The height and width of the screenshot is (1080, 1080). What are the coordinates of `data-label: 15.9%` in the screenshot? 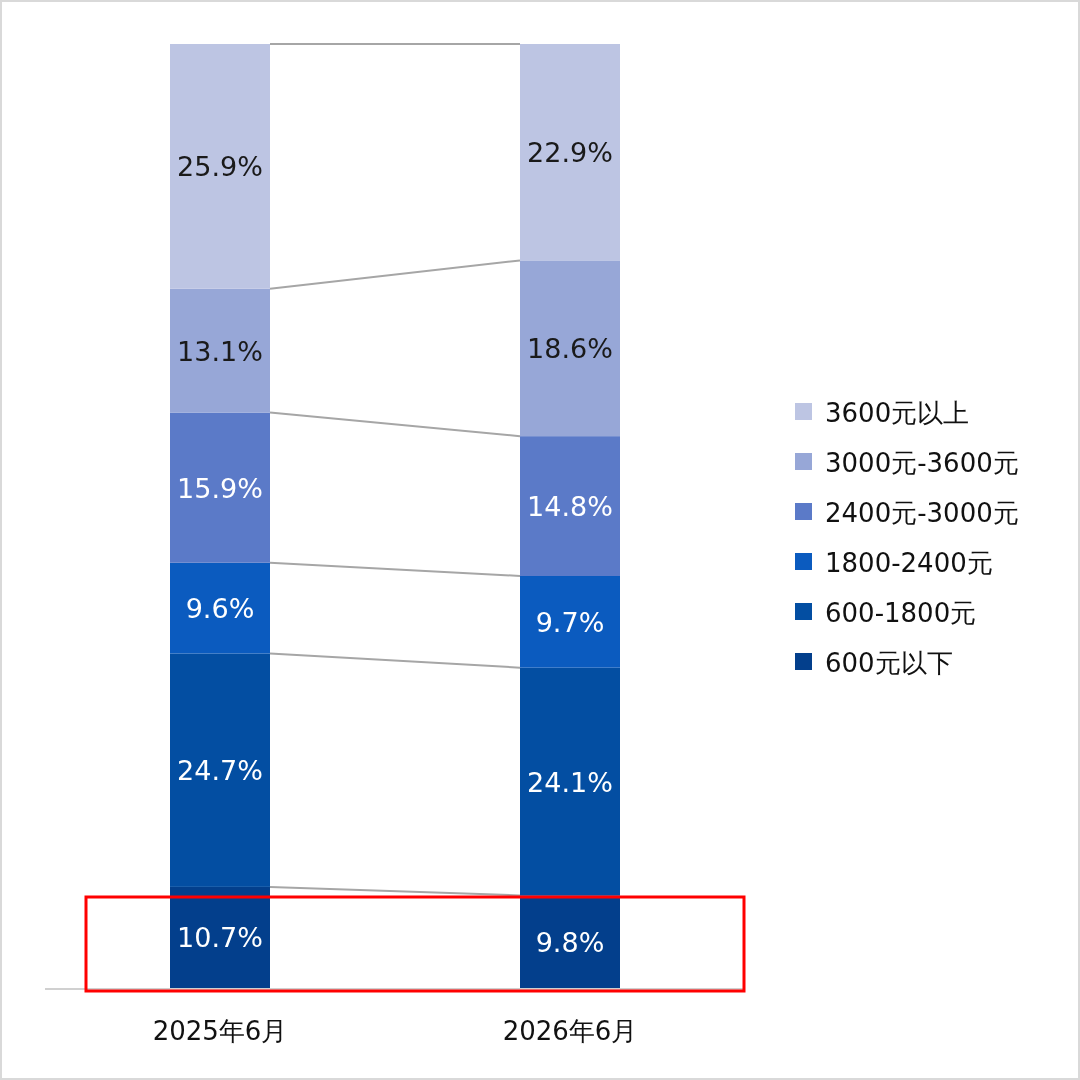 It's located at (220, 488).